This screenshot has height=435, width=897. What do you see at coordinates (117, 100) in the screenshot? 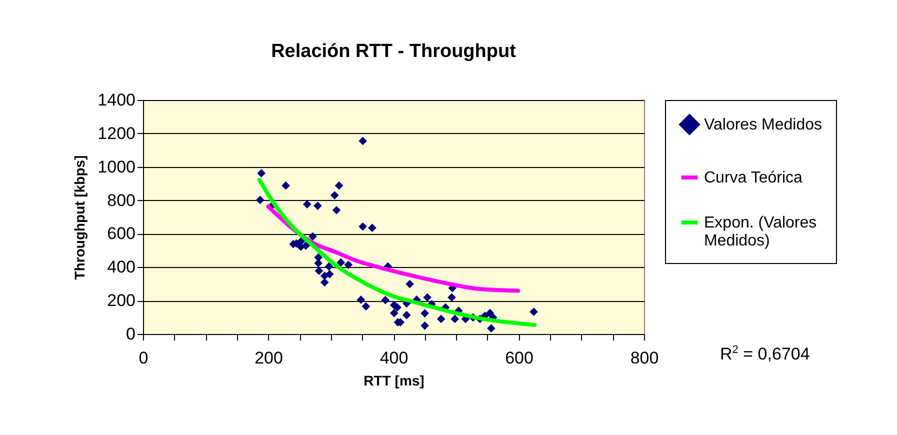
I see `y-tick-label: 1400` at bounding box center [117, 100].